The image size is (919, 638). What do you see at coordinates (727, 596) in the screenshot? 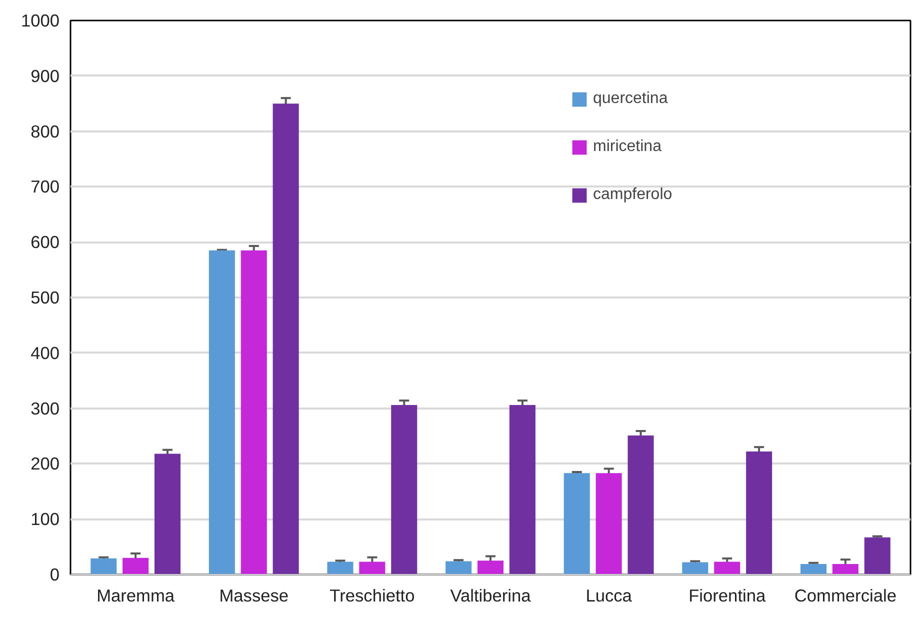
I see `x-tick-label: Fiorentina` at bounding box center [727, 596].